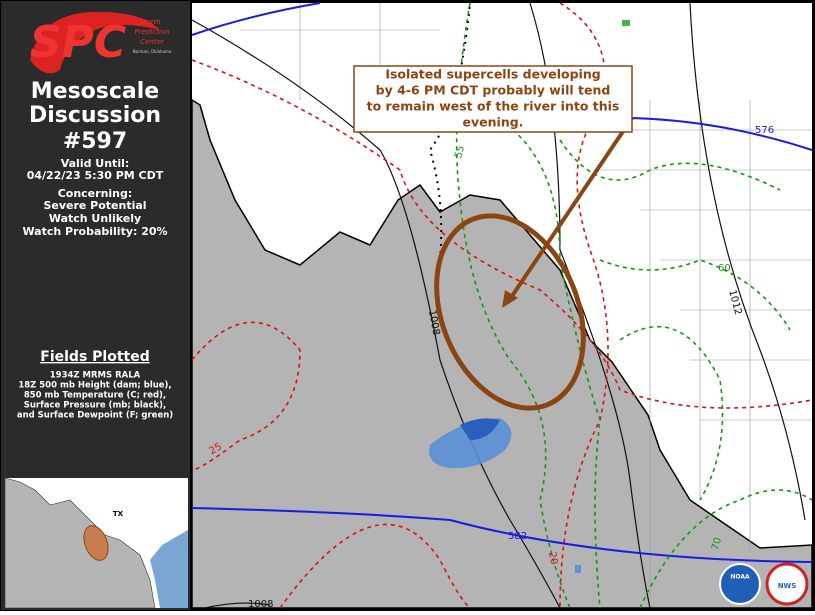 This screenshot has height=615, width=815. I want to click on md-number: #597, so click(95, 141).